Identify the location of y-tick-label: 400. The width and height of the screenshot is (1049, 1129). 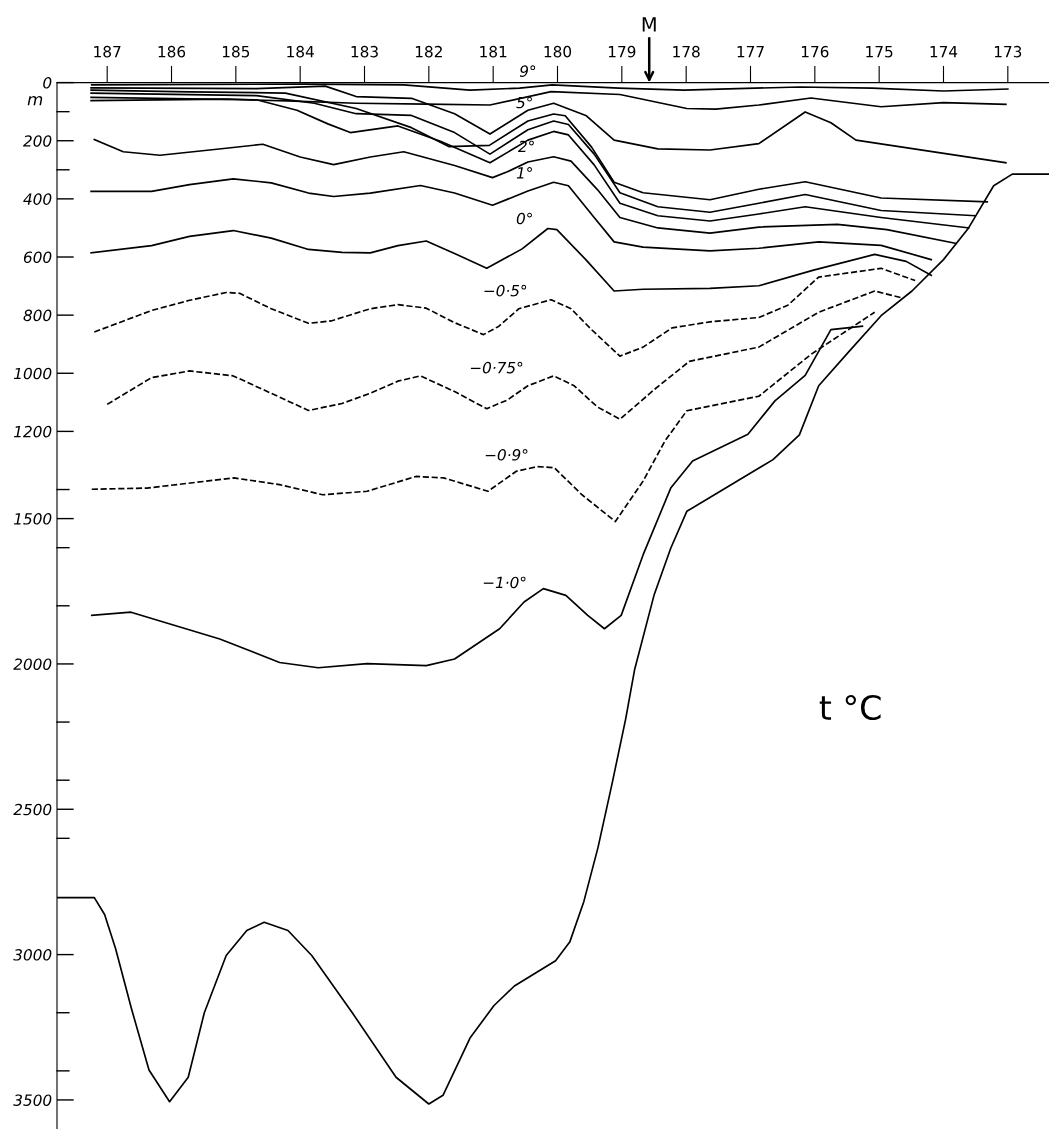
(37, 199).